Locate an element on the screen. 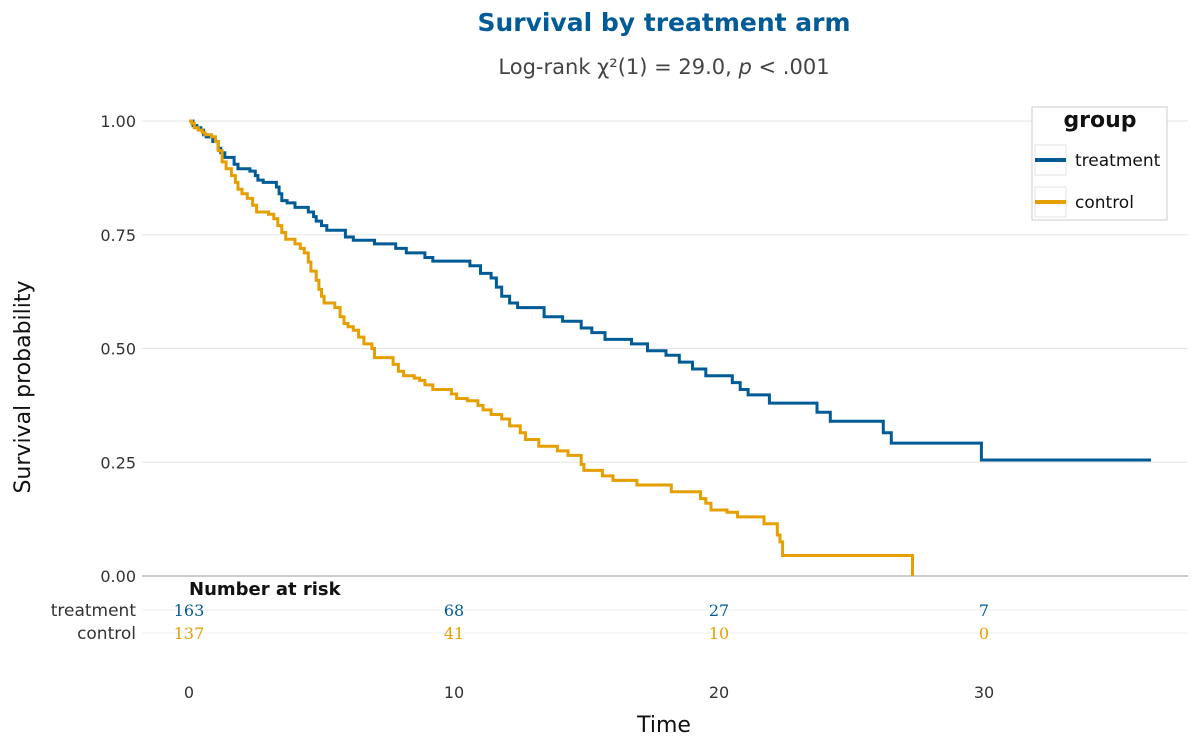 Image resolution: width=1200 pixels, height=750 pixels. x-tick-labels: 0 10 20 30 is located at coordinates (589, 692).